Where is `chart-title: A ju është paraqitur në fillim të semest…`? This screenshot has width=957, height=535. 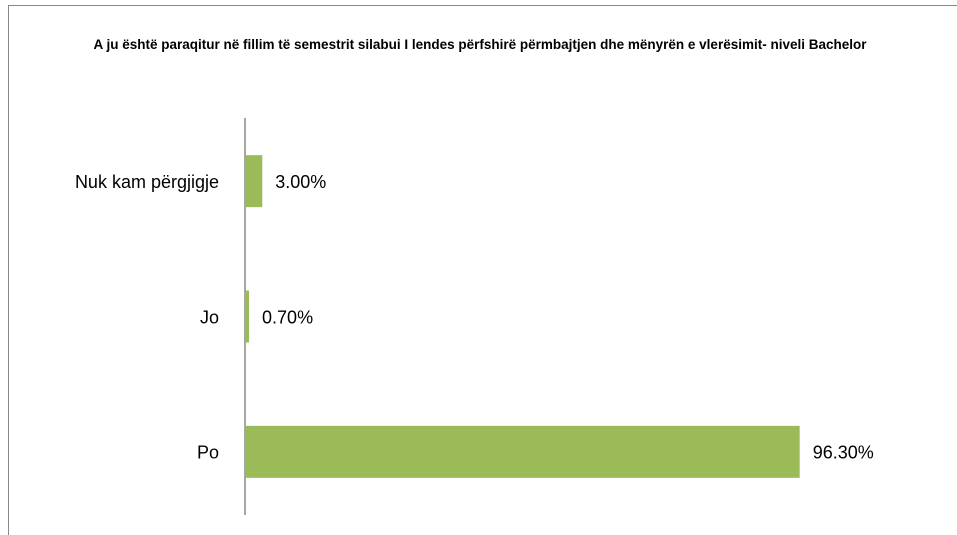 chart-title: A ju është paraqitur në fillim të semest… is located at coordinates (480, 44).